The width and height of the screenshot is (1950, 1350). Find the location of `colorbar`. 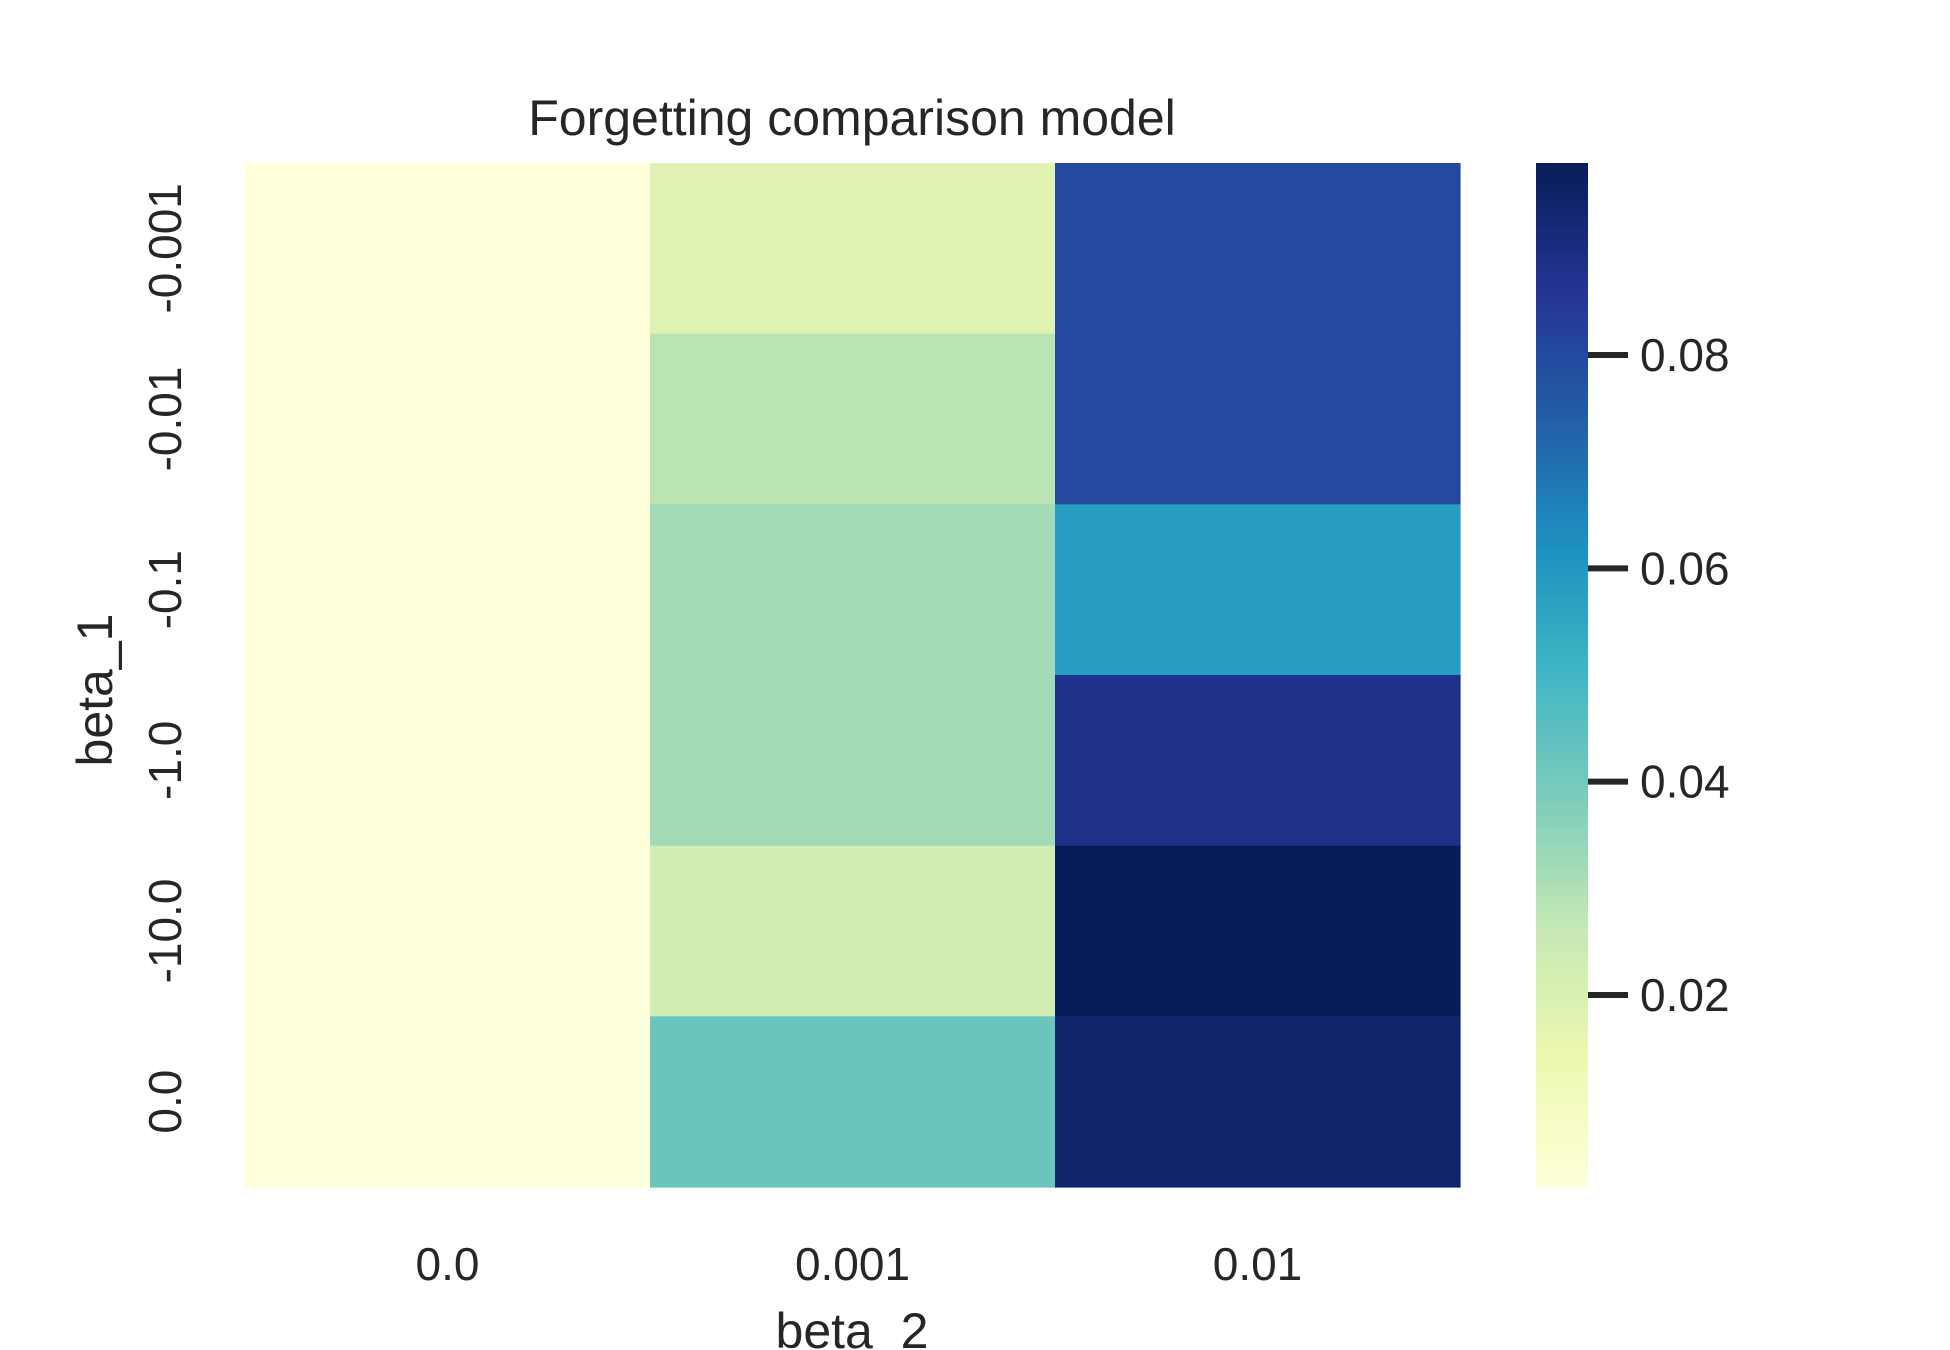

colorbar is located at coordinates (1562, 675).